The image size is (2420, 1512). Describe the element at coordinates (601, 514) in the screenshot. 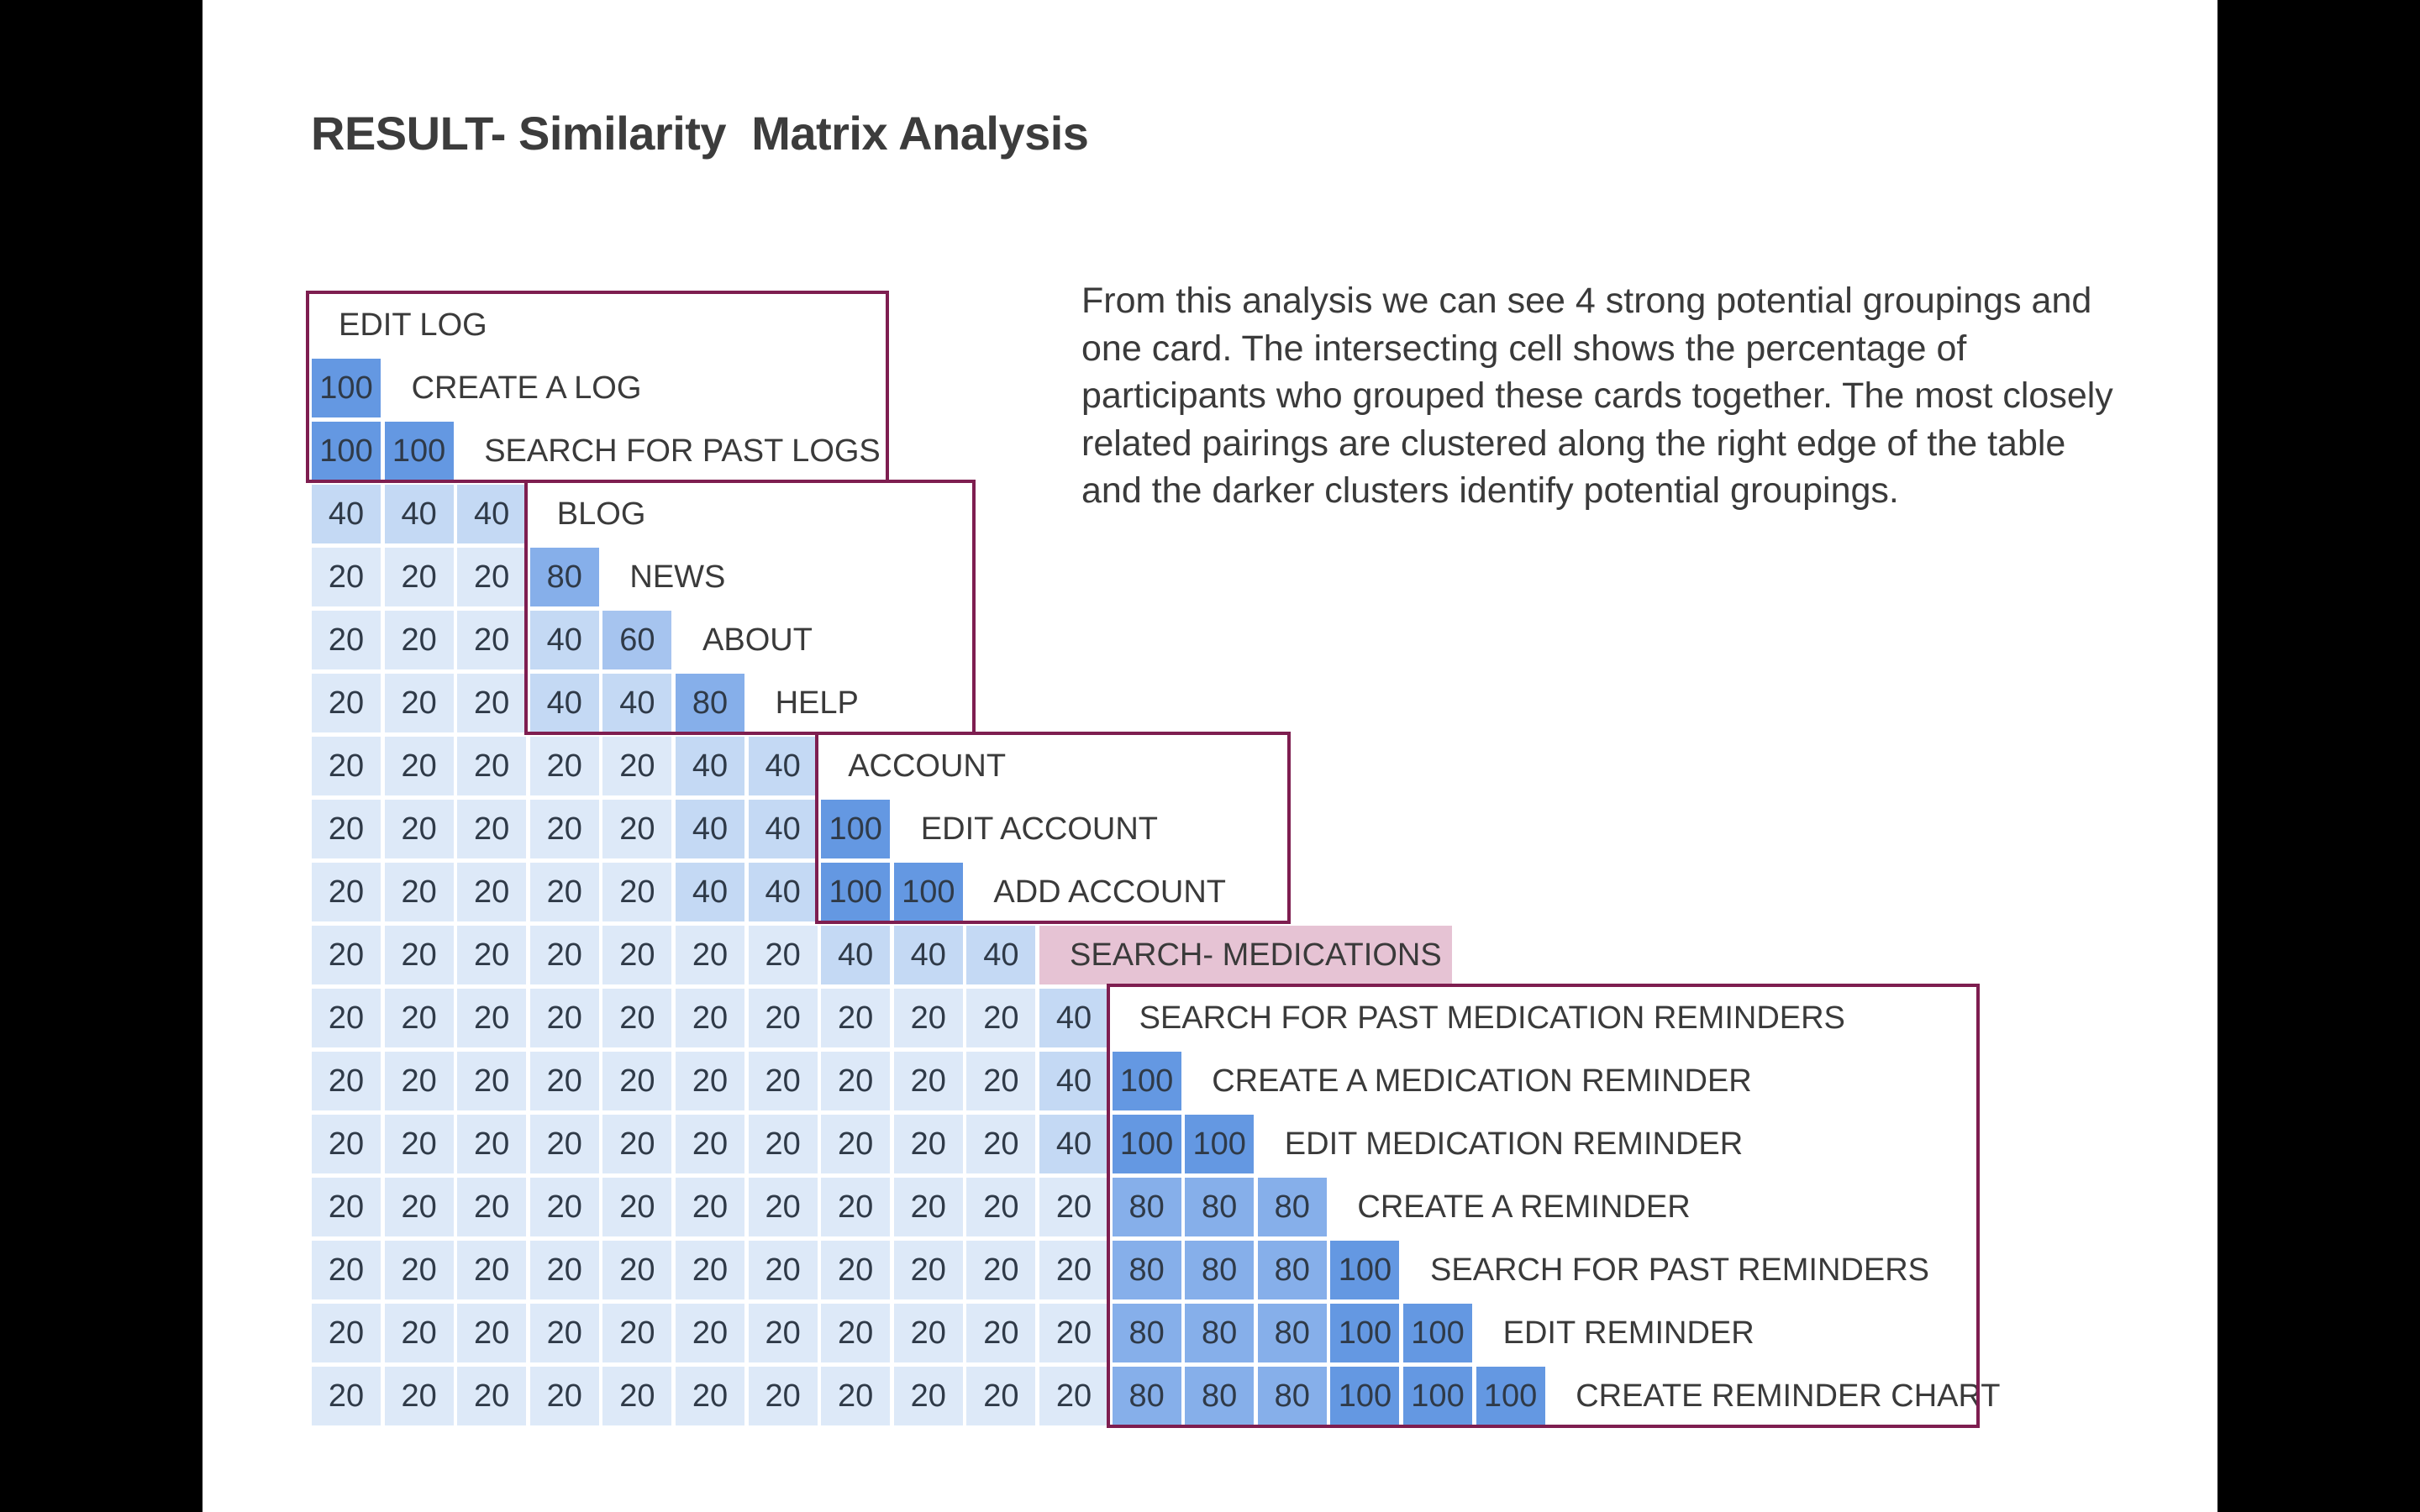

I see `card-label: BLOG` at that location.